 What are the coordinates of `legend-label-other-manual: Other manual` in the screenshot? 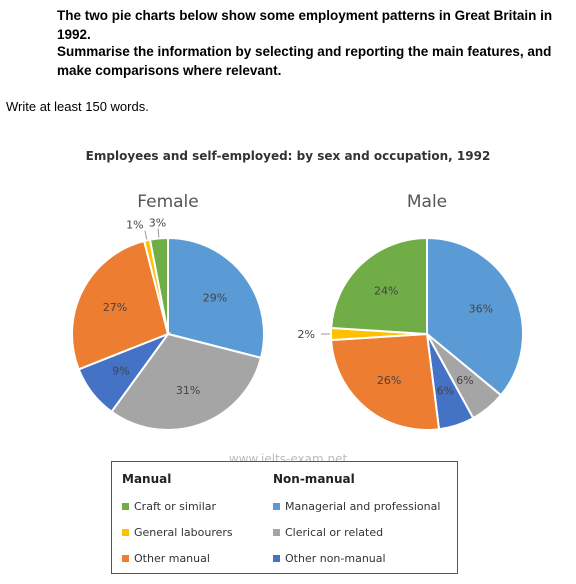 It's located at (172, 558).